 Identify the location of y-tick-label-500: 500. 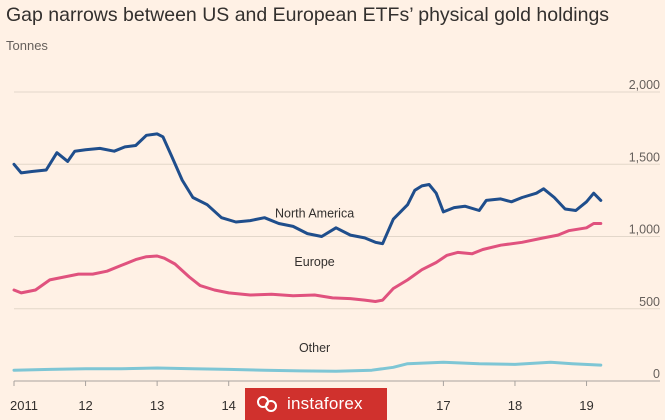
(649, 302).